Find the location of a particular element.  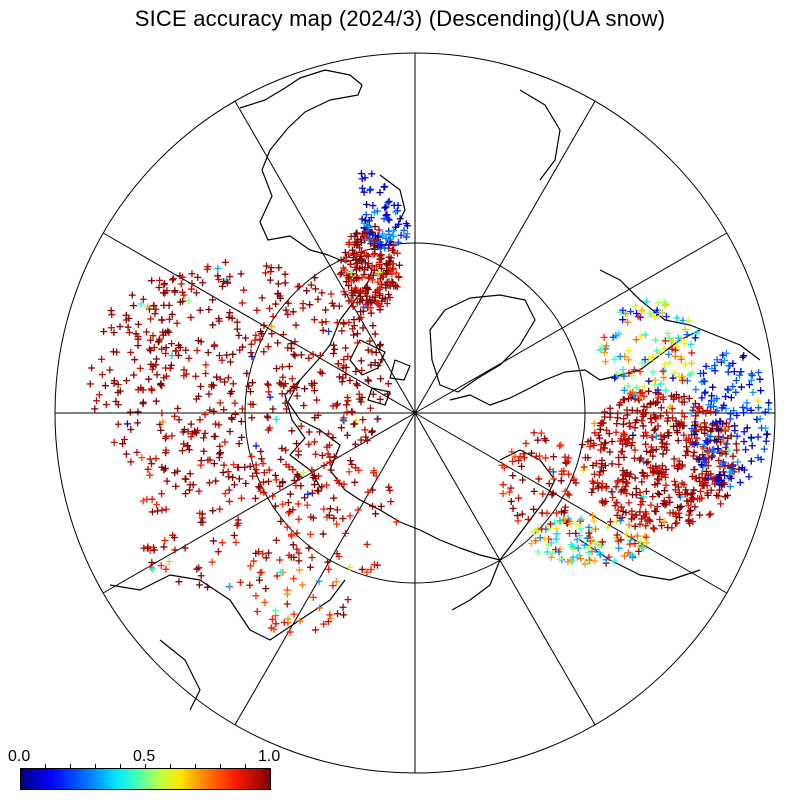

meridian-line is located at coordinates (259, 503).